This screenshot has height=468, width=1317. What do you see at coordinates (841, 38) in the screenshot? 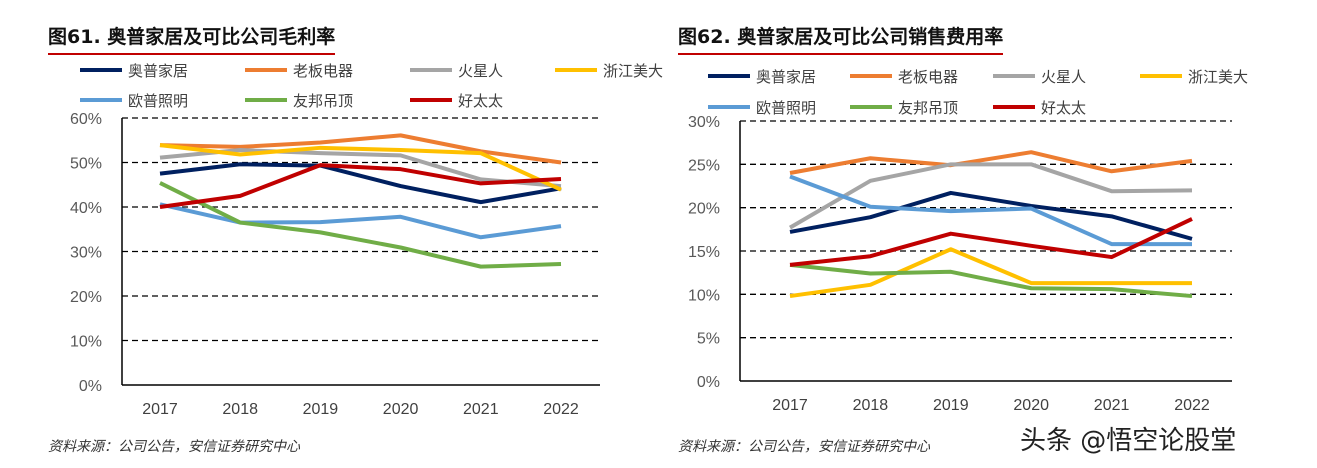
I see `chart-2-title: 图62. 奥普家居及可比公司销售费用率` at bounding box center [841, 38].